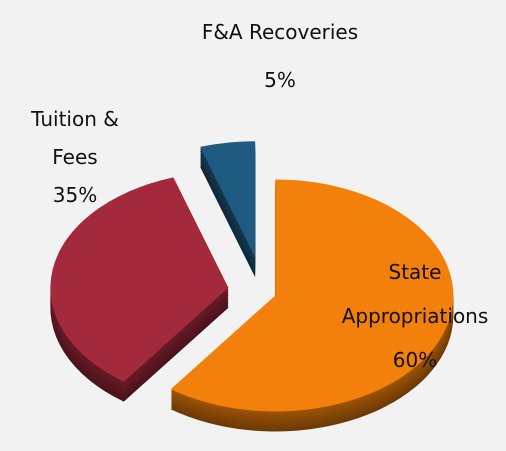 The image size is (506, 451). Describe the element at coordinates (75, 138) in the screenshot. I see `category-name: Tuition & Fees` at that location.